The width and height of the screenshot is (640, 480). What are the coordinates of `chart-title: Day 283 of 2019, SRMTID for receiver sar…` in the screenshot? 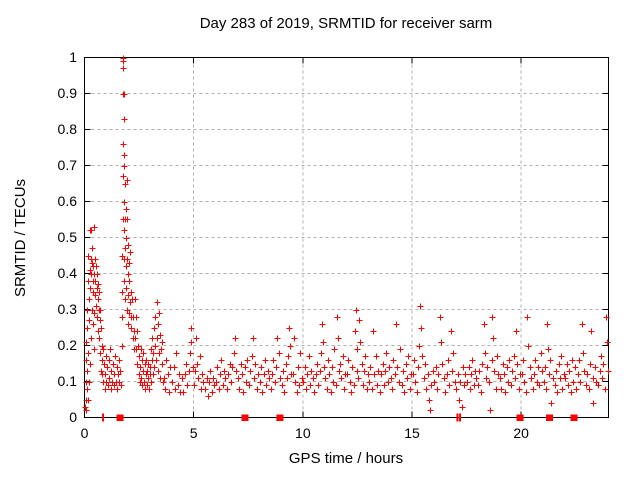 It's located at (346, 23).